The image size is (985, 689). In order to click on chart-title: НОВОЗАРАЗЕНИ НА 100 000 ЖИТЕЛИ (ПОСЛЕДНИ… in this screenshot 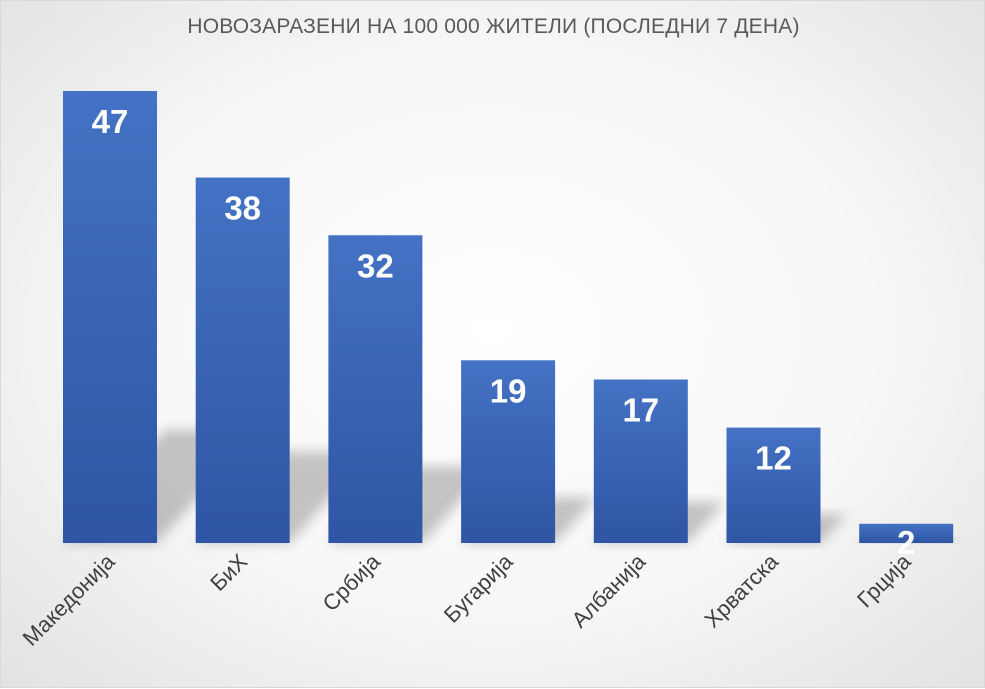, I will do `click(493, 26)`.